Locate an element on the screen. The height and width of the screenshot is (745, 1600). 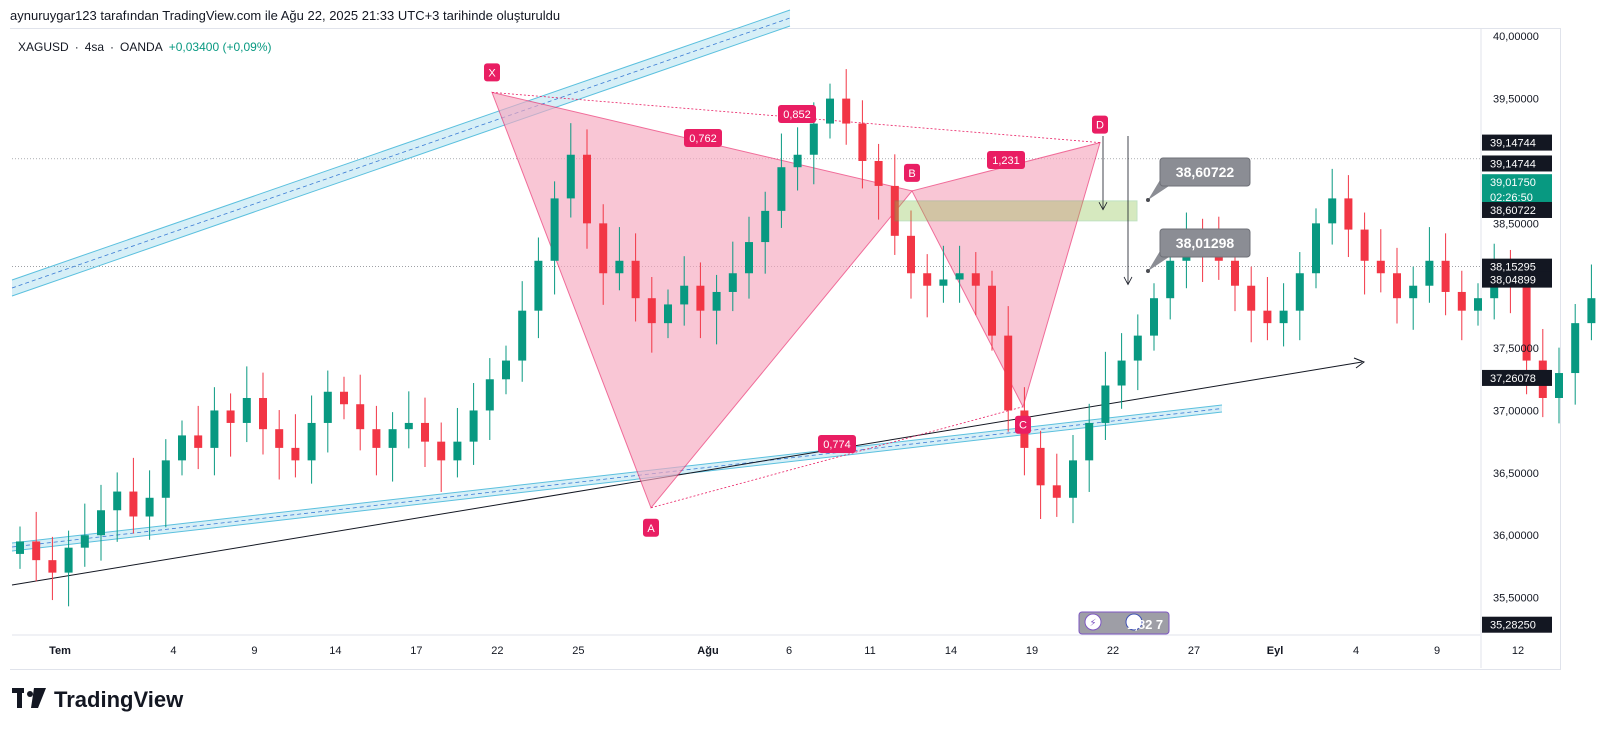
pattern-point-x-badge is located at coordinates (492, 72).